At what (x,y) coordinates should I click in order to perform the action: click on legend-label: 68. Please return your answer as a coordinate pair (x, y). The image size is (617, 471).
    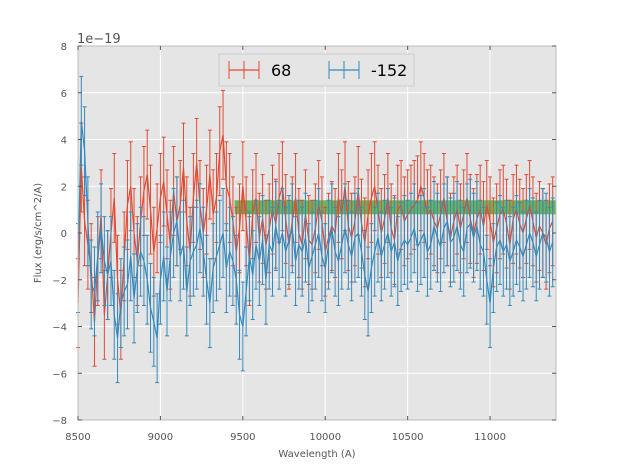
    Looking at the image, I should click on (281, 70).